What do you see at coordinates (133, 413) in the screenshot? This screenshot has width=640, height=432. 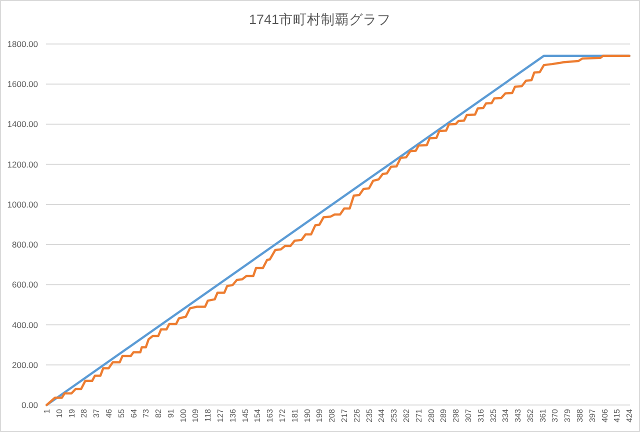 I see `x-tick-label: 64` at bounding box center [133, 413].